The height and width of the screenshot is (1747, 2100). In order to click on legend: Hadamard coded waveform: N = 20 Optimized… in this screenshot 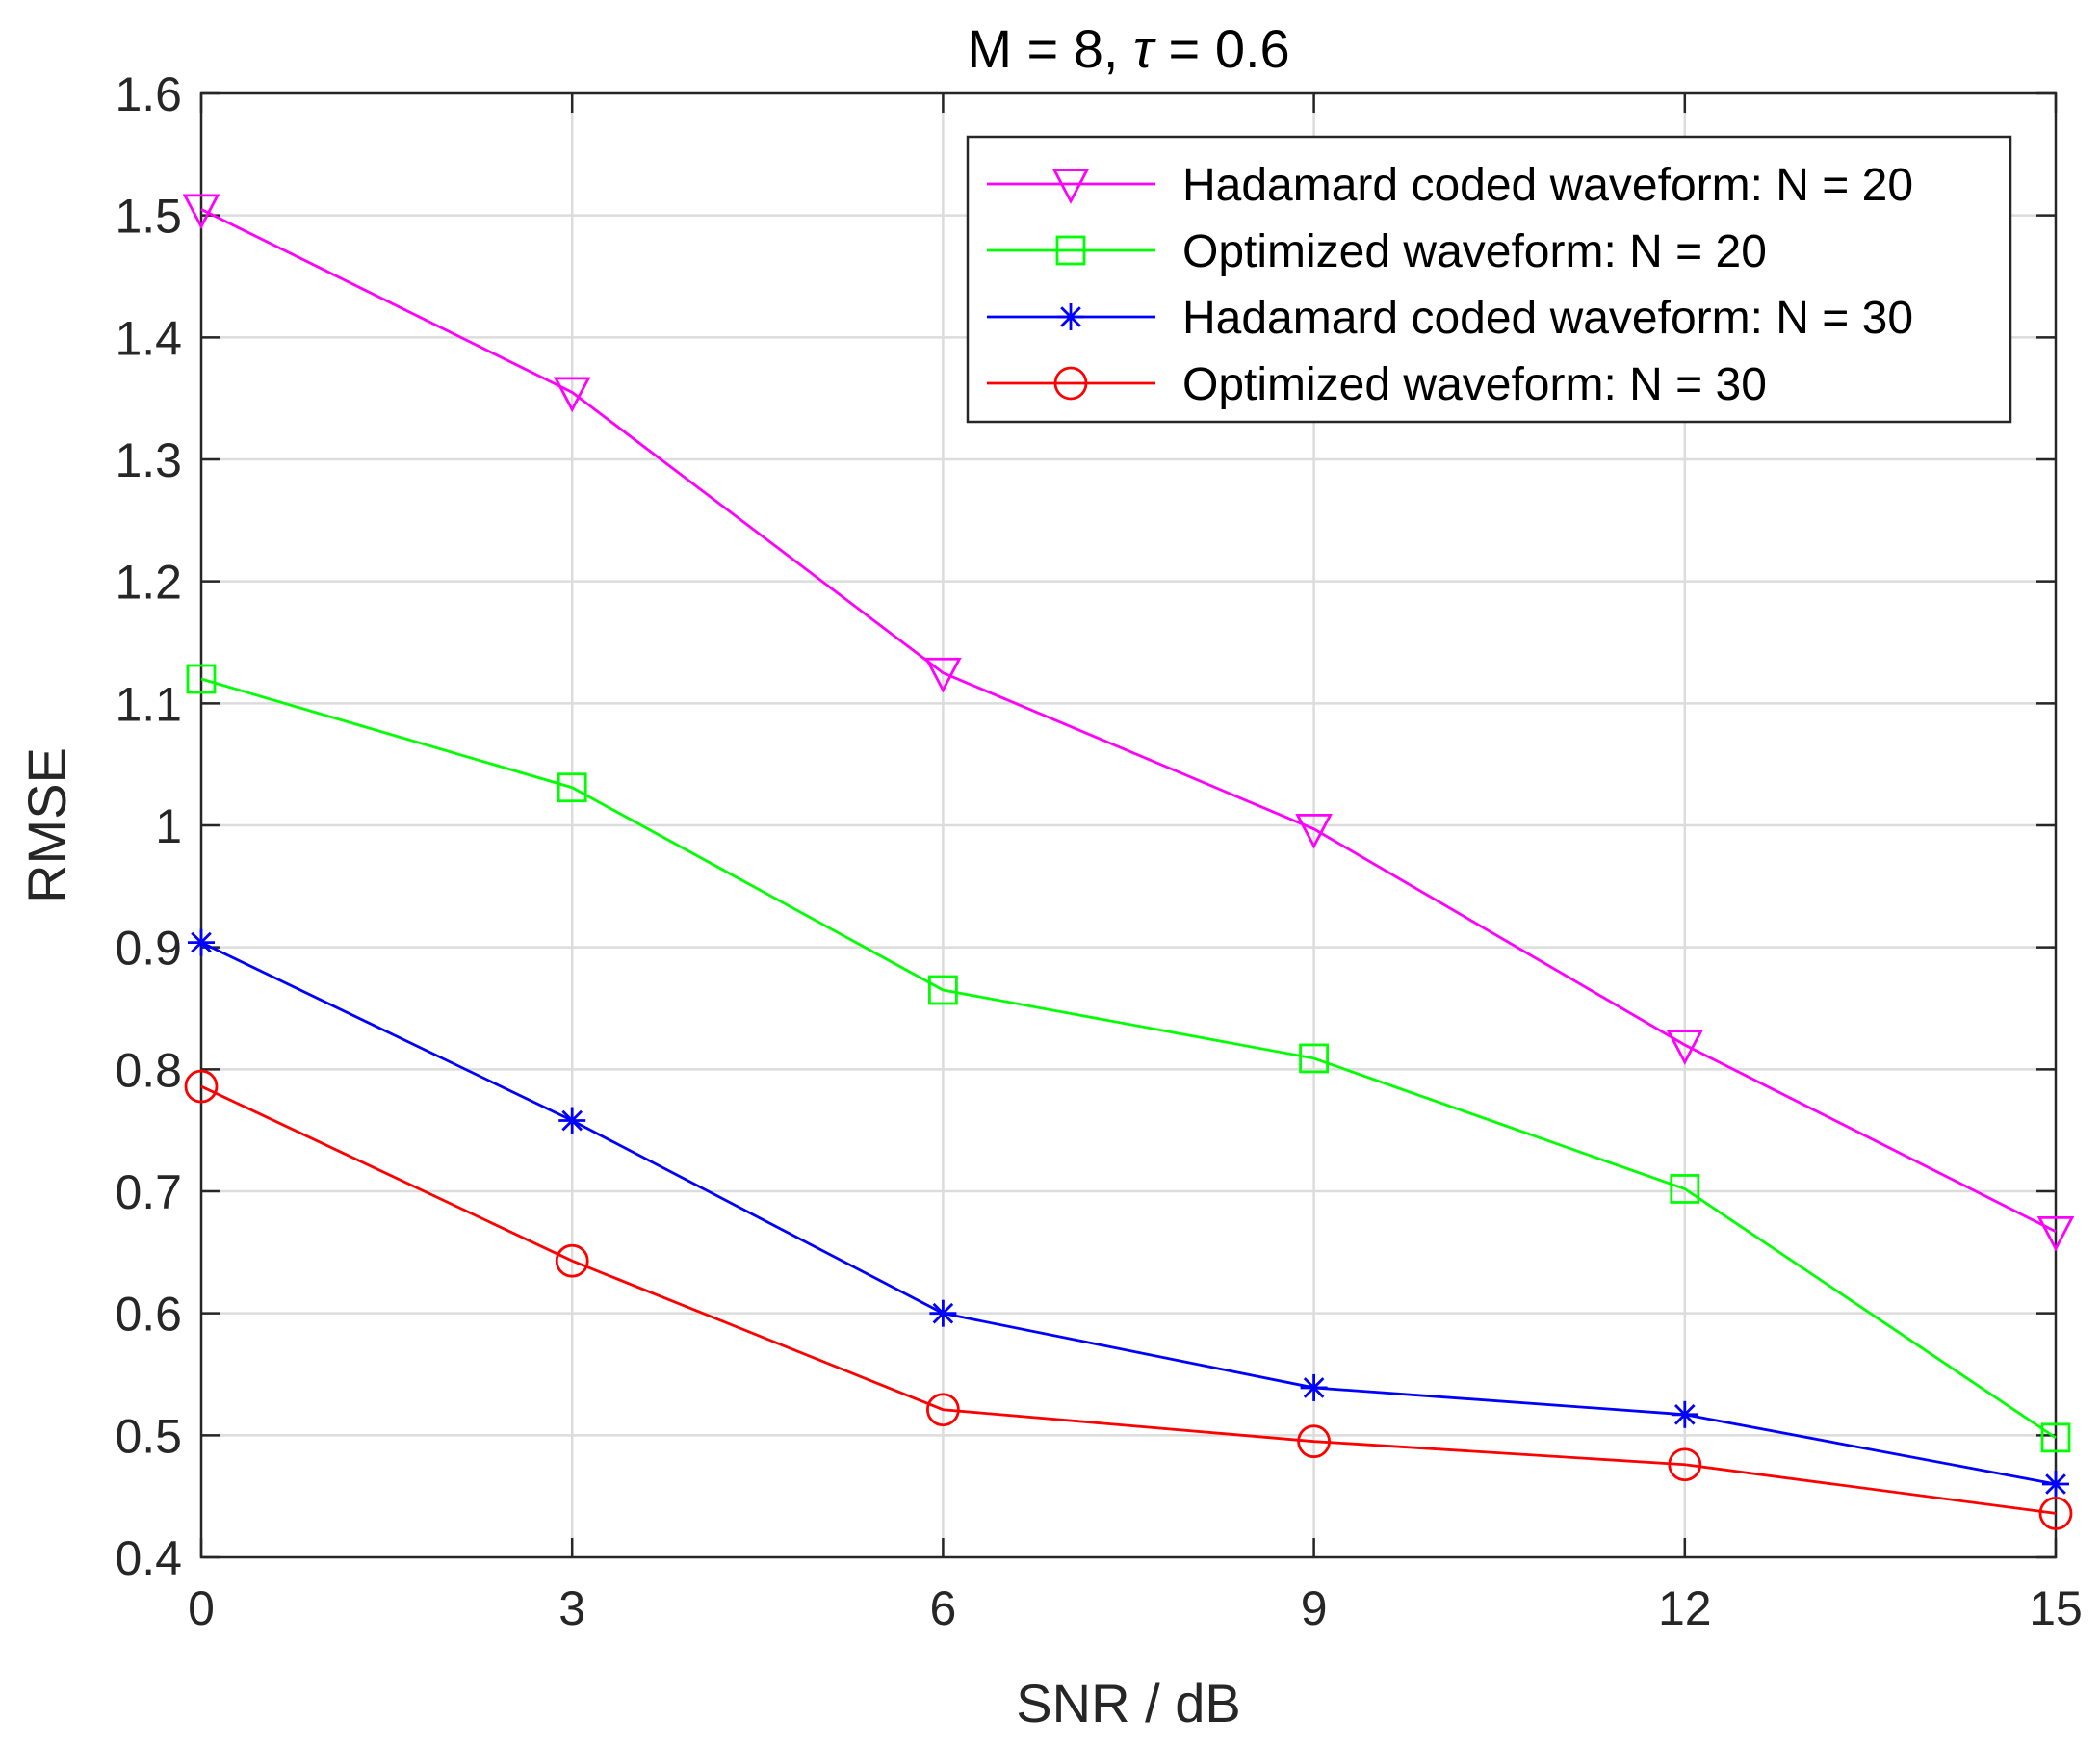, I will do `click(1489, 279)`.